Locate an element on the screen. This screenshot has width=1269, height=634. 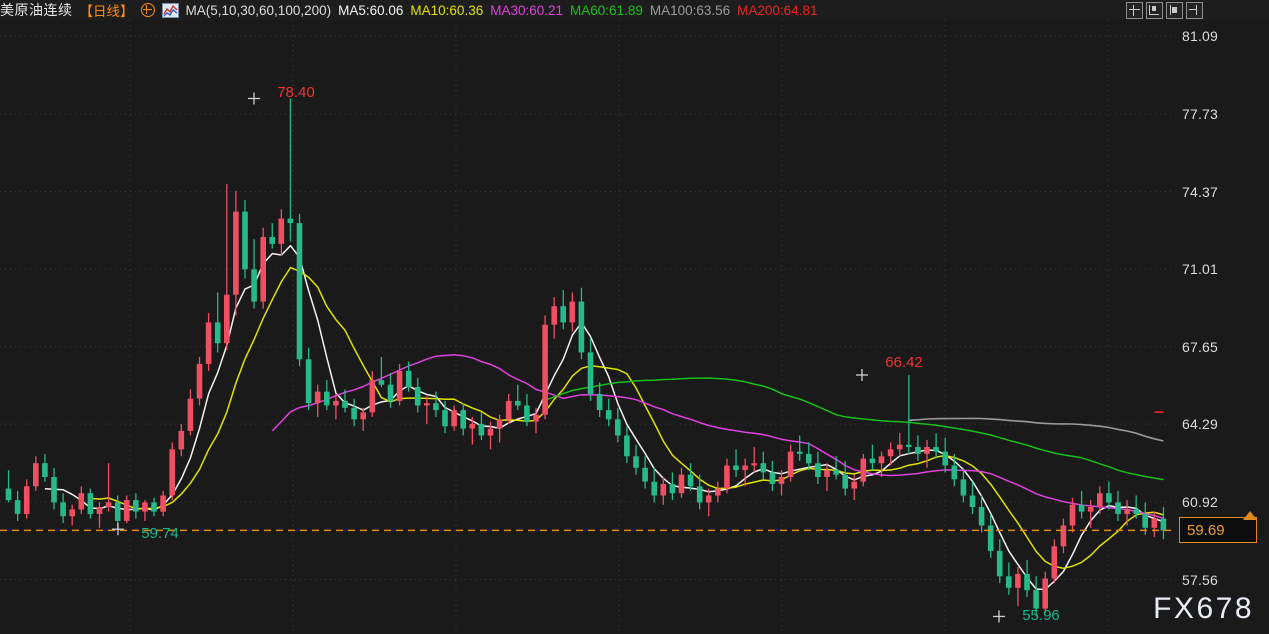
price-tick: 57.56 is located at coordinates (1200, 579).